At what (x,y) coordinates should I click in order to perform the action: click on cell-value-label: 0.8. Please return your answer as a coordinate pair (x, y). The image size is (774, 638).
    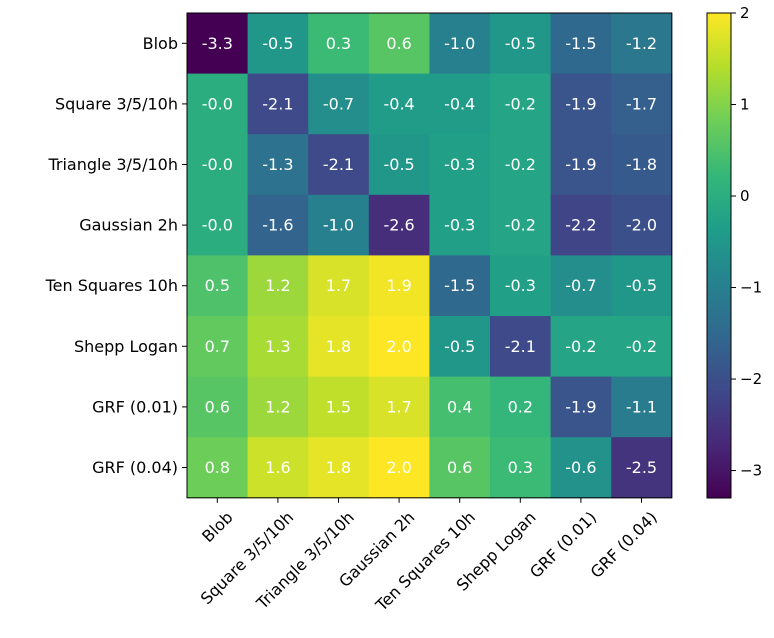
    Looking at the image, I should click on (217, 467).